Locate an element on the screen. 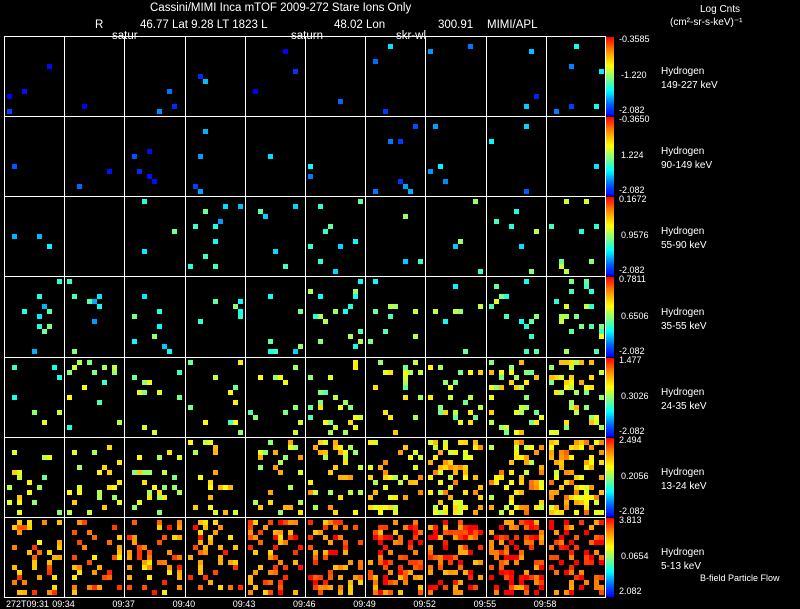 The image size is (800, 609). x-tick-label: 09:37 is located at coordinates (123, 604).